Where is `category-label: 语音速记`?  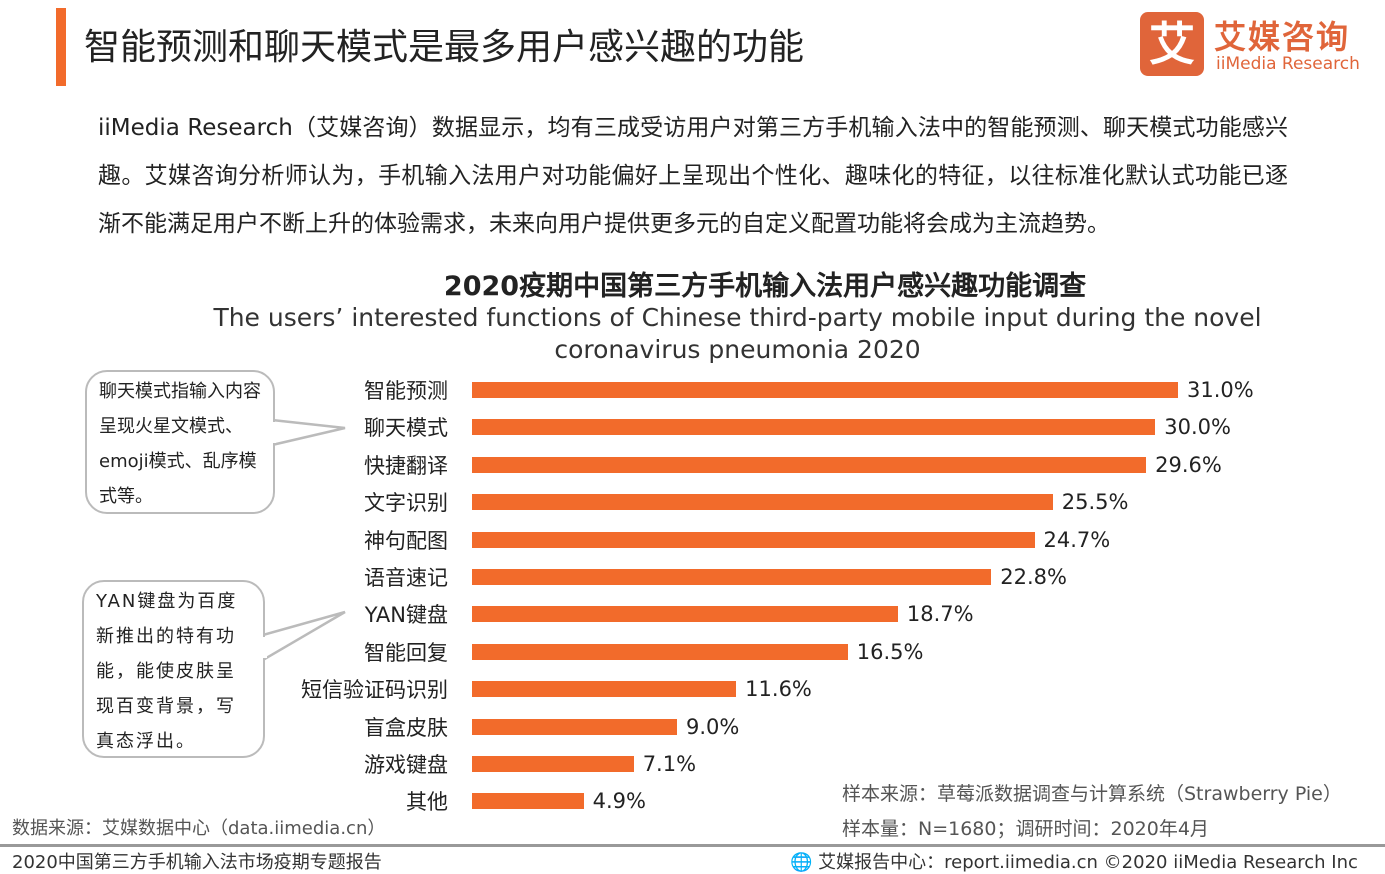
category-label: 语音速记 is located at coordinates (406, 578).